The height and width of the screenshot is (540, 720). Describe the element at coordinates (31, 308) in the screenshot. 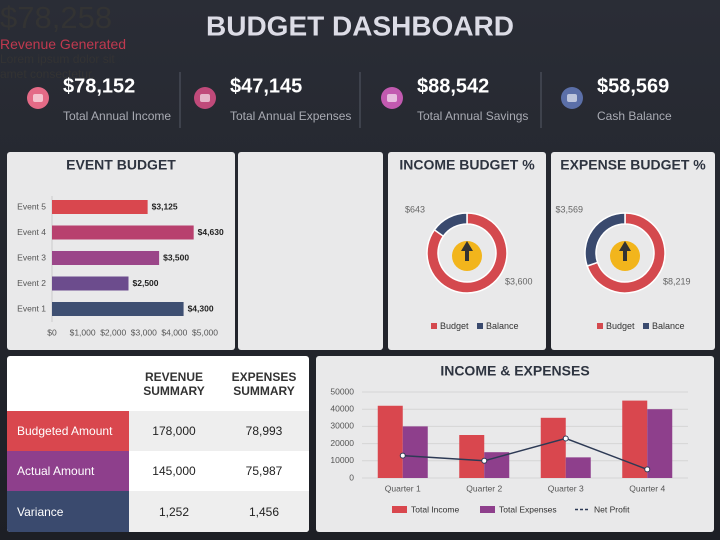

I see `category-label: Event 1` at that location.